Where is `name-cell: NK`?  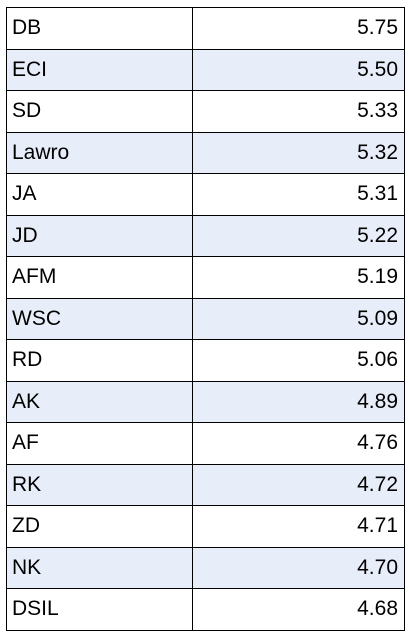
name-cell: NK is located at coordinates (100, 567).